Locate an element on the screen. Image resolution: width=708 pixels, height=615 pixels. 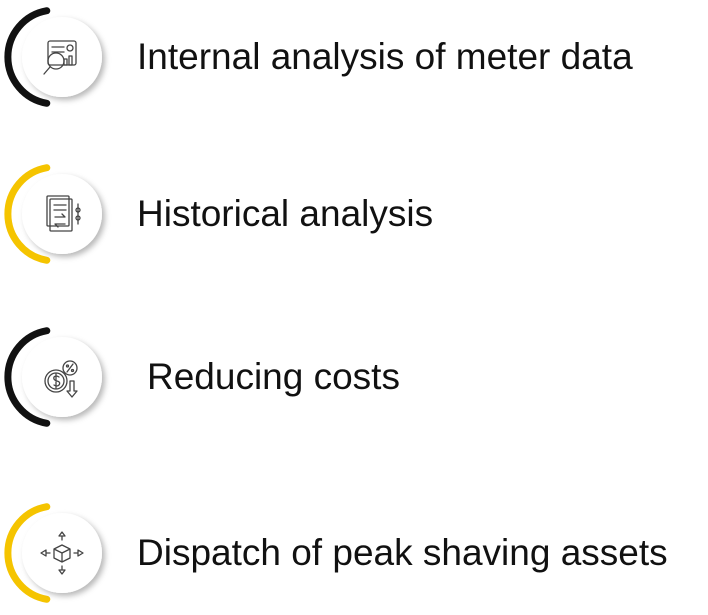
list-item: Reducing costs is located at coordinates (202, 377).